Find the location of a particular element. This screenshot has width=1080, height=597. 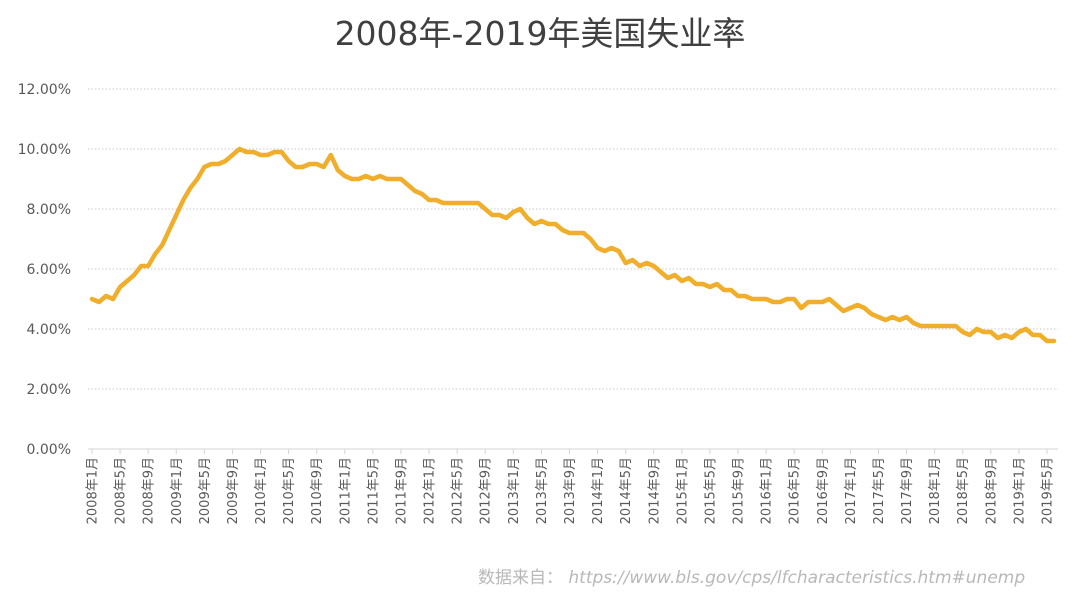

x-tick-label: 2013年1月 is located at coordinates (514, 490).